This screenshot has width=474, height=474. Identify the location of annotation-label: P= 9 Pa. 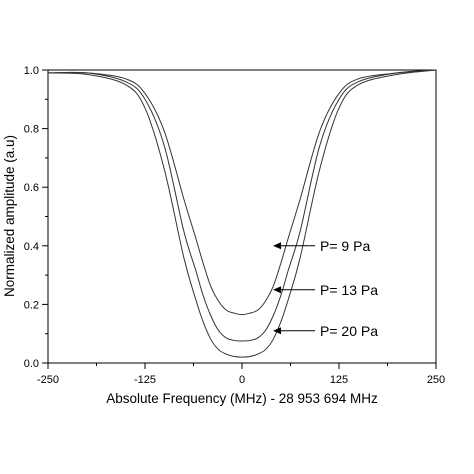
(345, 246).